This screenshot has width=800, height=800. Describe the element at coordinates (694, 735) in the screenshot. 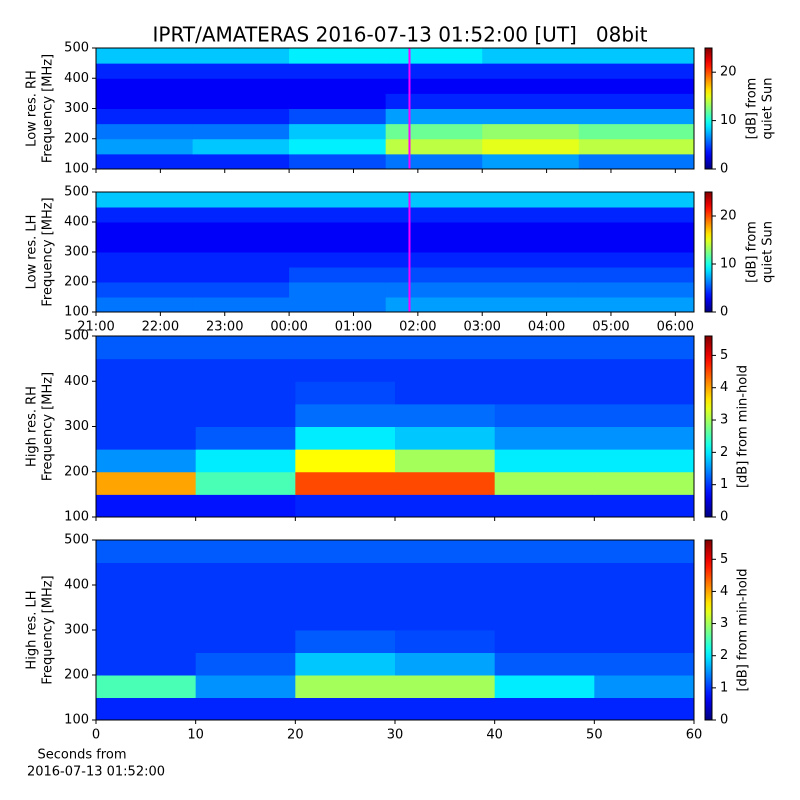

I see `x-tick-label: 60` at that location.